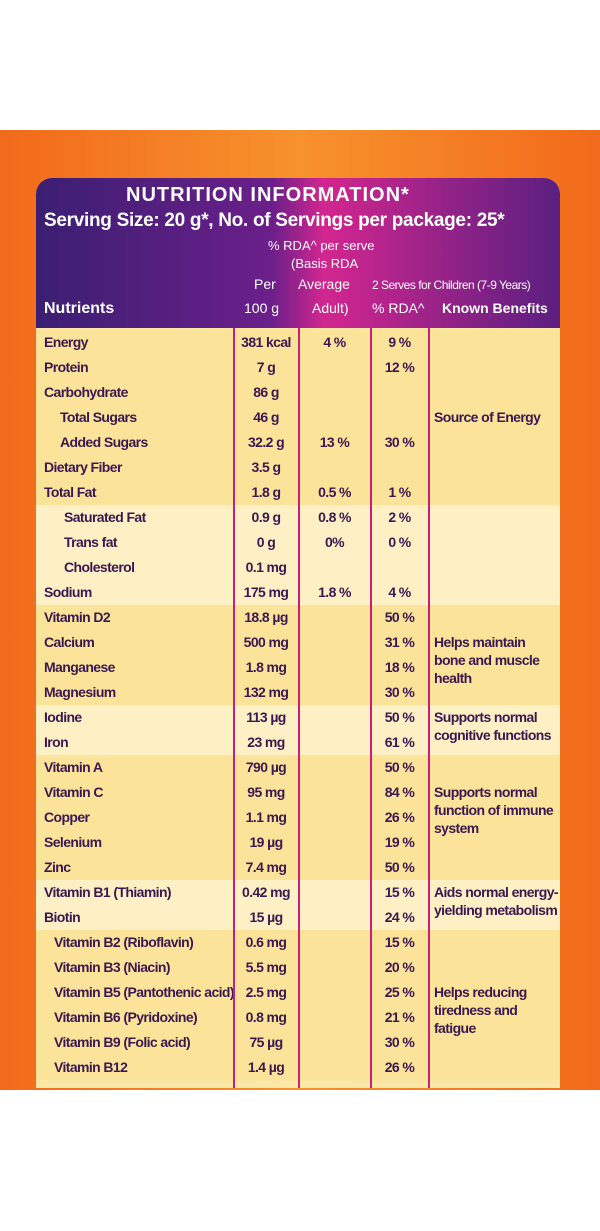 This screenshot has height=1231, width=600. I want to click on per-100g: 15 µg, so click(266, 917).